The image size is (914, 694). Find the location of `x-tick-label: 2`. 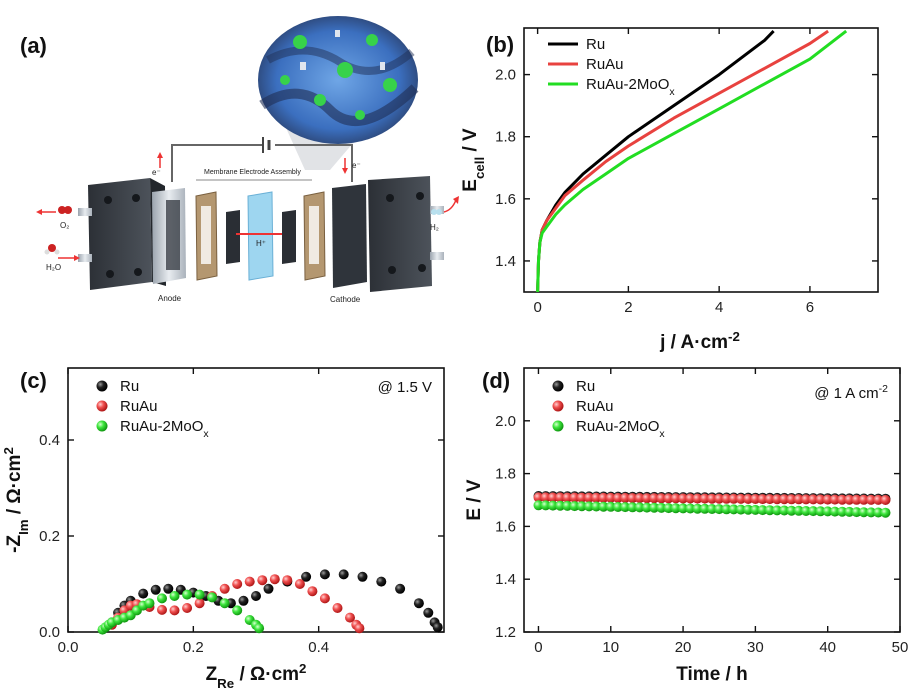

x-tick-label: 2 is located at coordinates (628, 307).